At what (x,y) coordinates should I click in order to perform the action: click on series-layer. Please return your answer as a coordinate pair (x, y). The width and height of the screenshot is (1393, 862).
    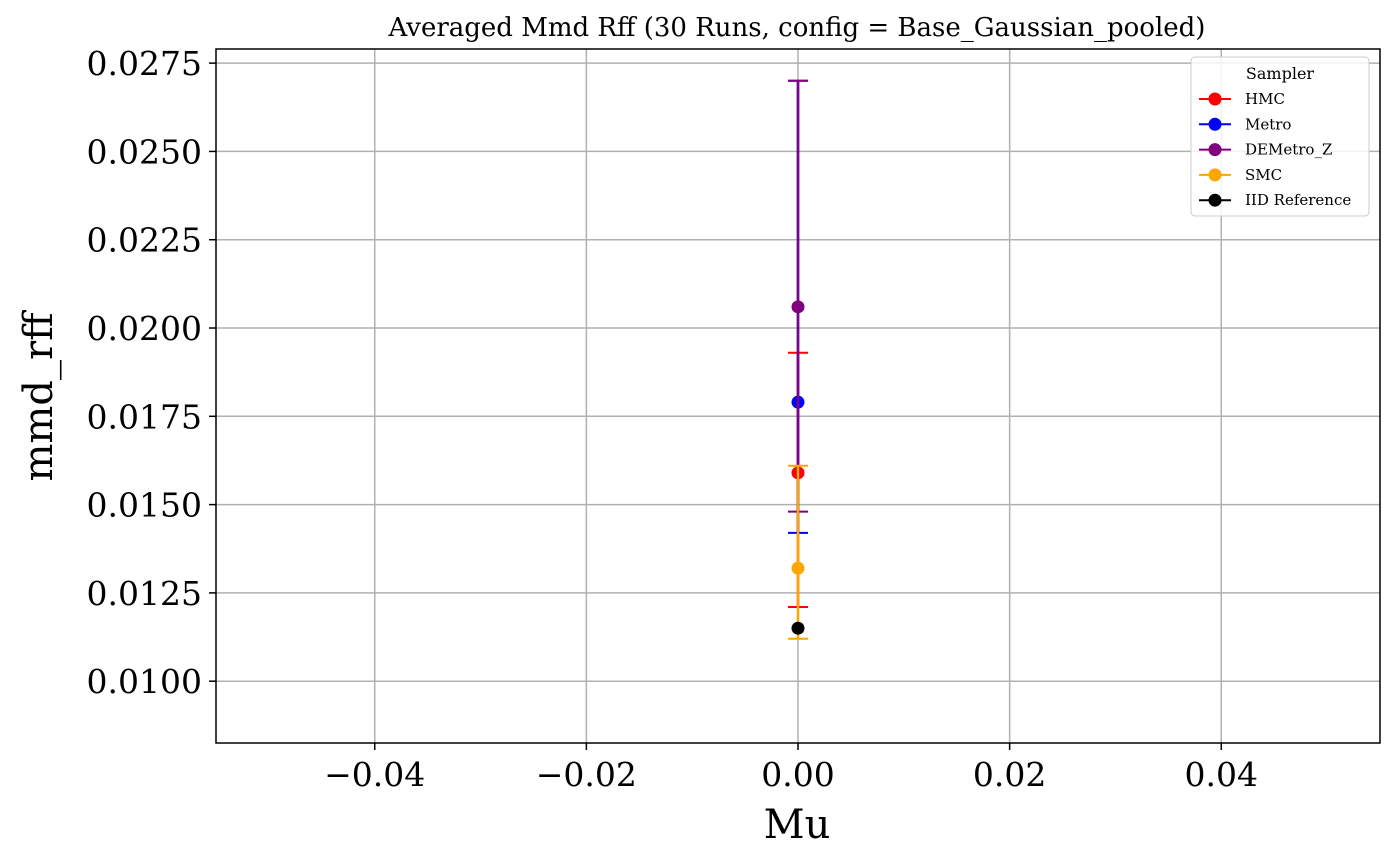
    Looking at the image, I should click on (798, 359).